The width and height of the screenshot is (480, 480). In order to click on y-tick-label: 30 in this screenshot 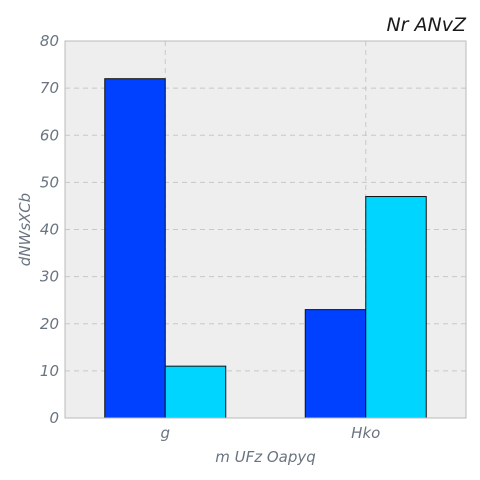, I will do `click(49, 277)`.